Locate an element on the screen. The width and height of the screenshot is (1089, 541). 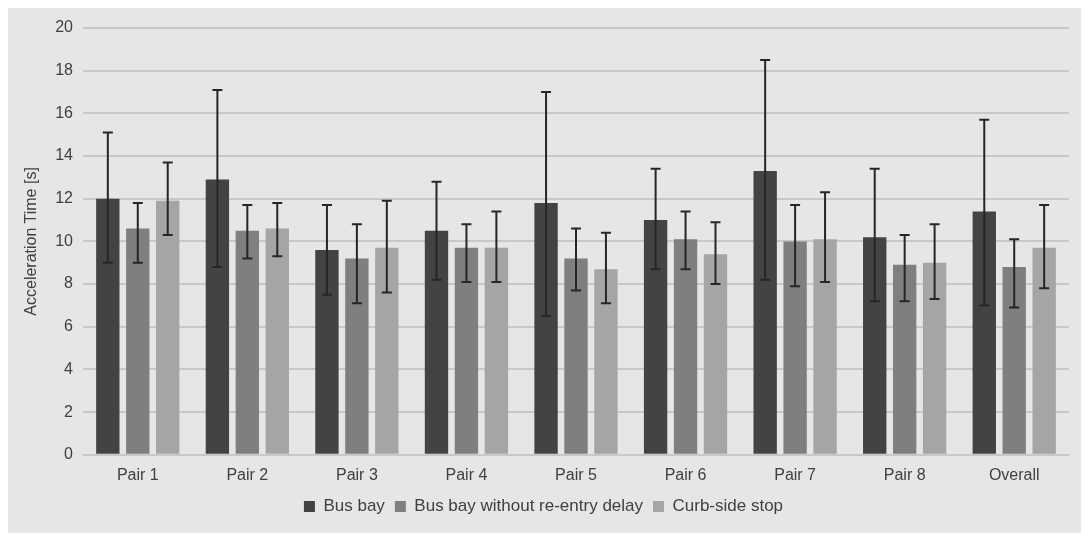
x-tick-label: Pair 2 is located at coordinates (247, 474).